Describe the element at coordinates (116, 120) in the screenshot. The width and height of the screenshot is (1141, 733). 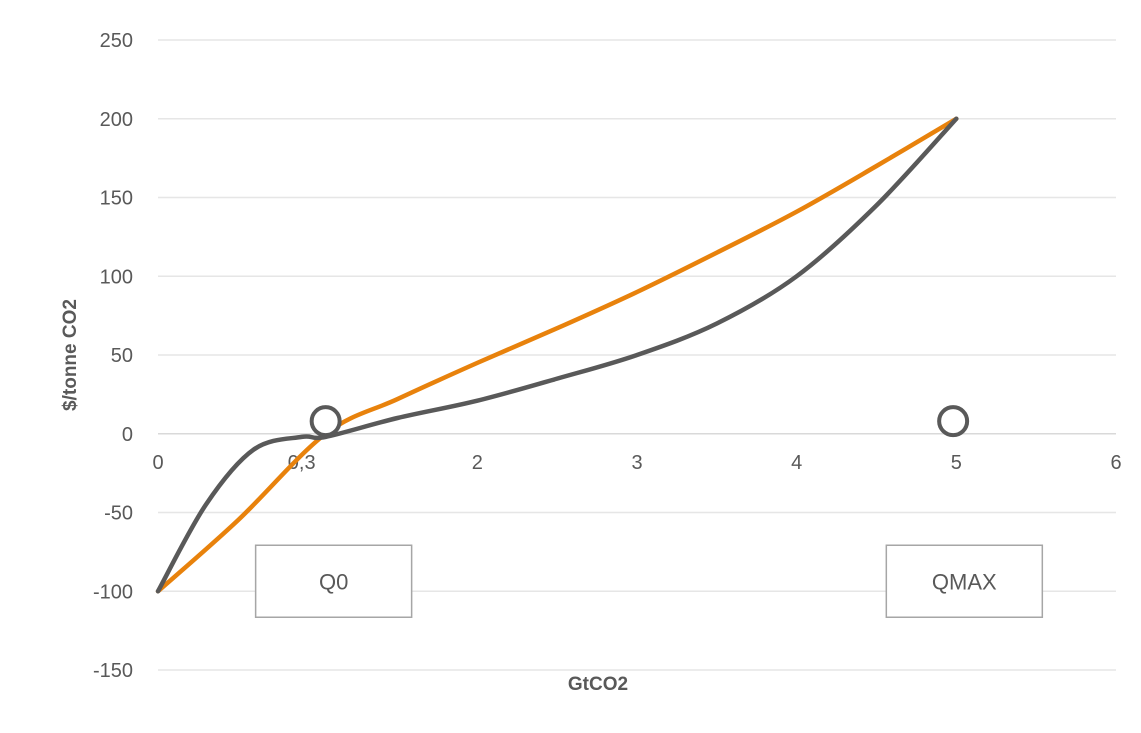
I see `y-tick-label: 200` at that location.